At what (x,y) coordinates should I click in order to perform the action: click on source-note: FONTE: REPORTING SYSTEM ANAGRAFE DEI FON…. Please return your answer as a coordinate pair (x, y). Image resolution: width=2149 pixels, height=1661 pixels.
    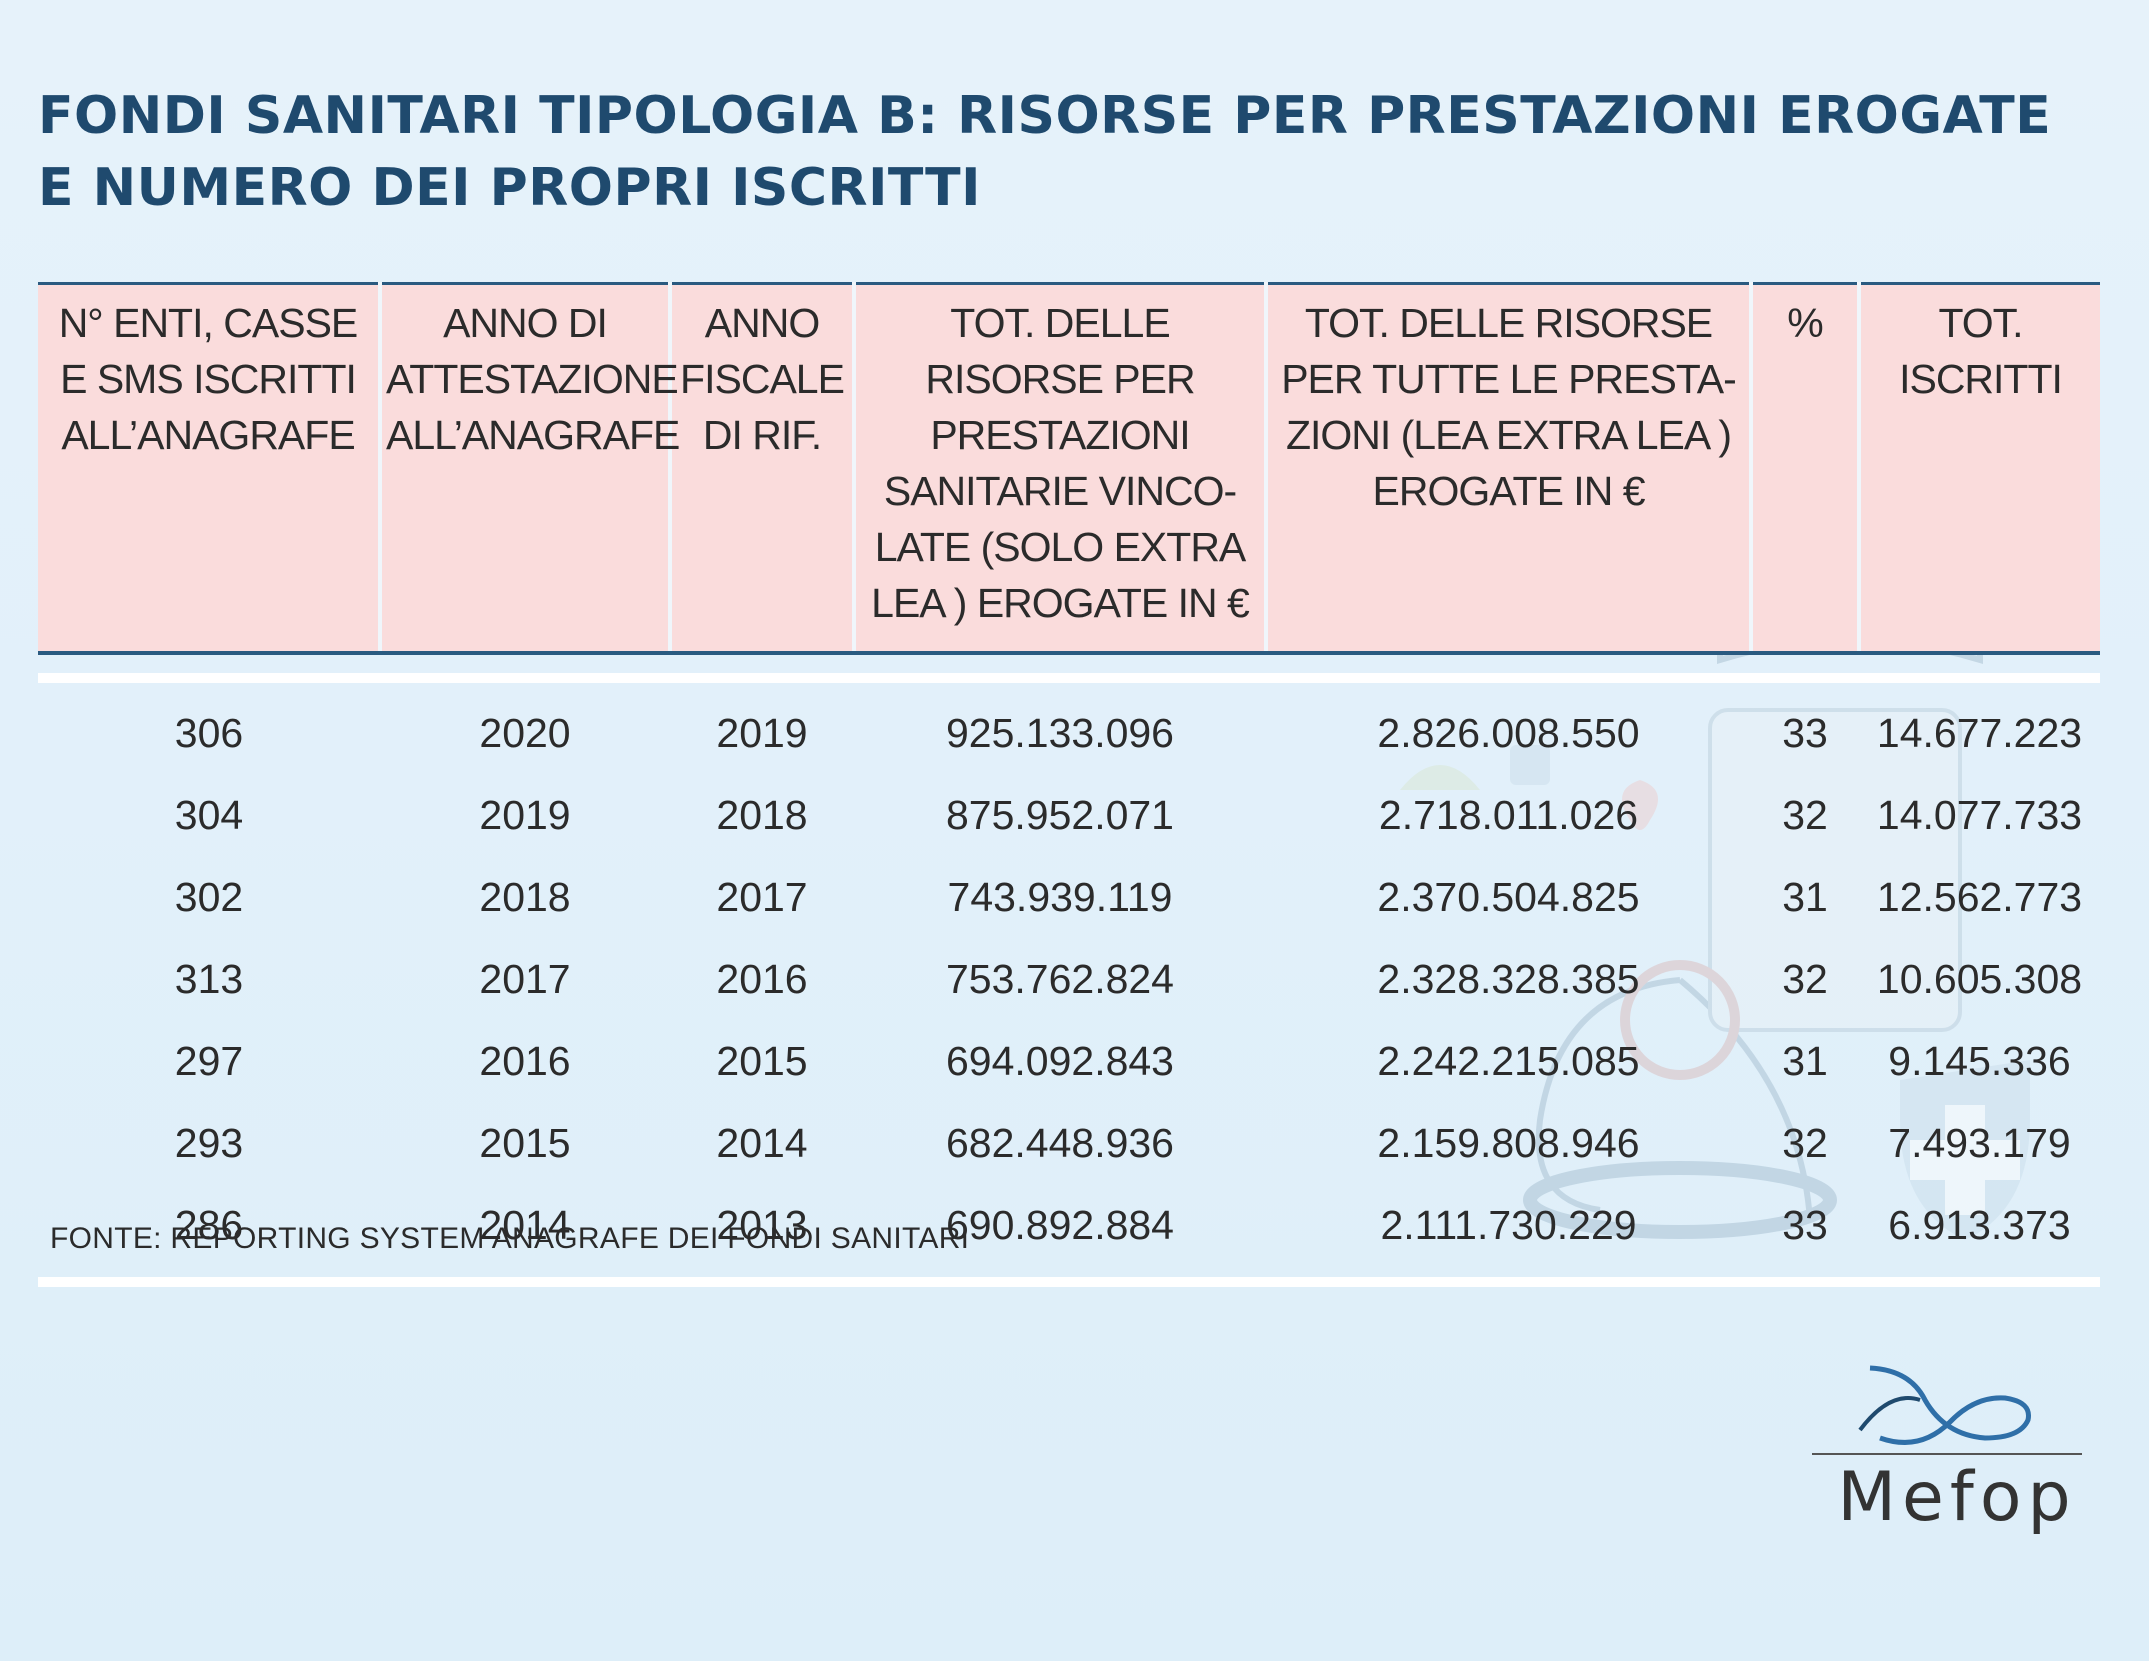
    Looking at the image, I should click on (510, 1238).